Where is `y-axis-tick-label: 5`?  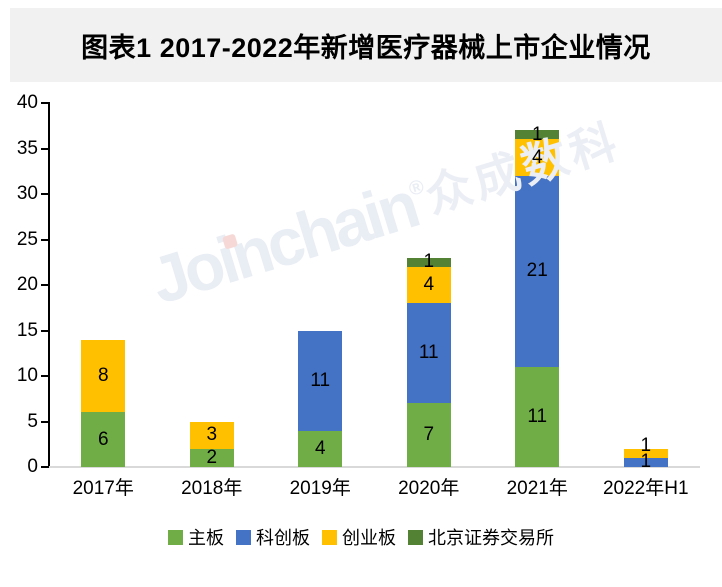
y-axis-tick-label: 5 is located at coordinates (32, 421).